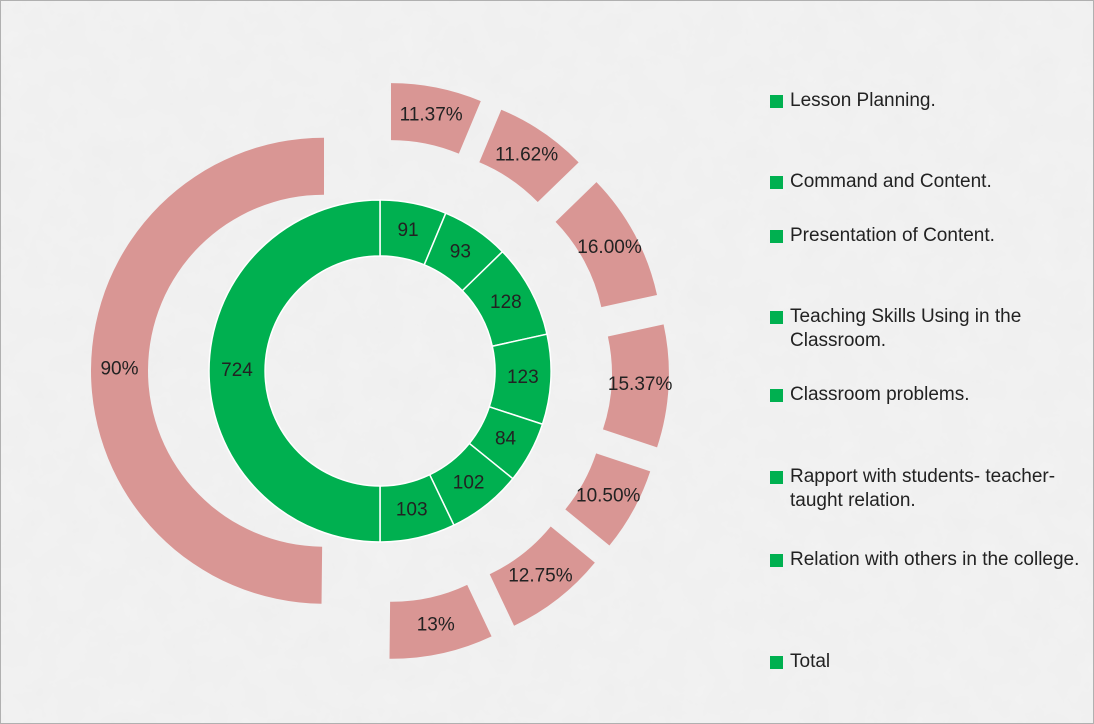  Describe the element at coordinates (892, 235) in the screenshot. I see `legend-label: Presentation of Content.` at that location.